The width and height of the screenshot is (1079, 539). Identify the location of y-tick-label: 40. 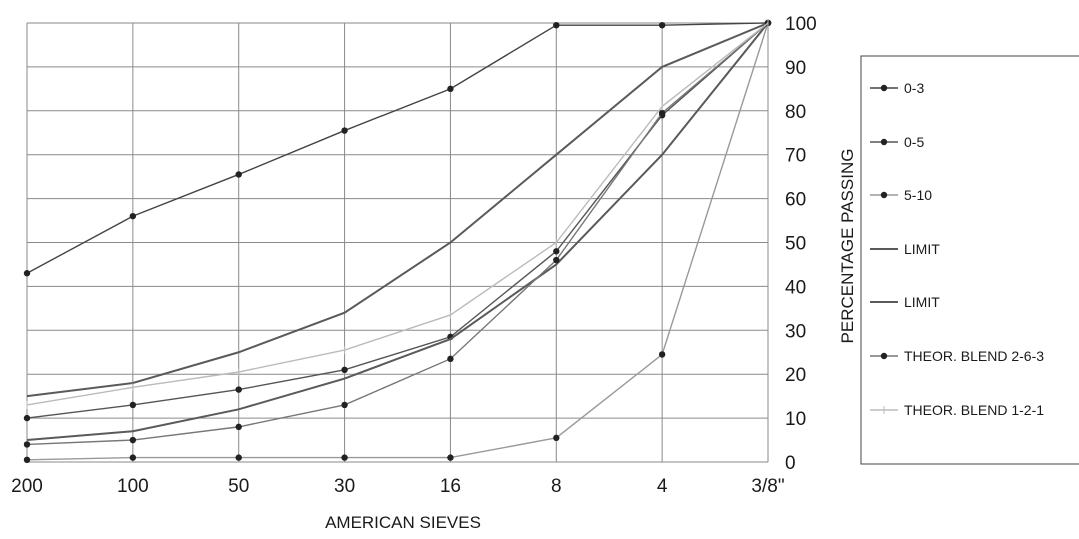
(795, 287).